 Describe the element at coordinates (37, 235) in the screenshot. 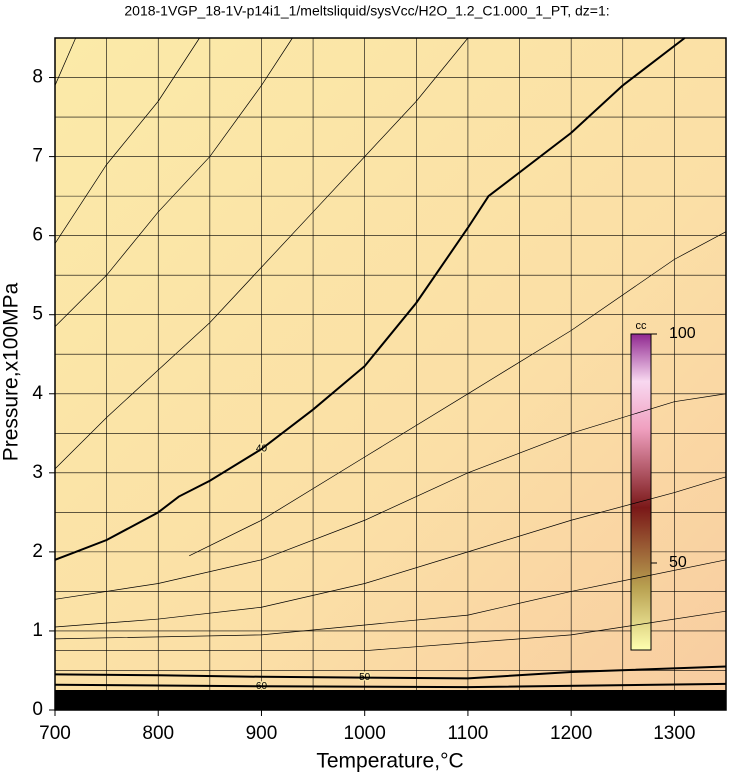

I see `y-tick-label: 6` at that location.